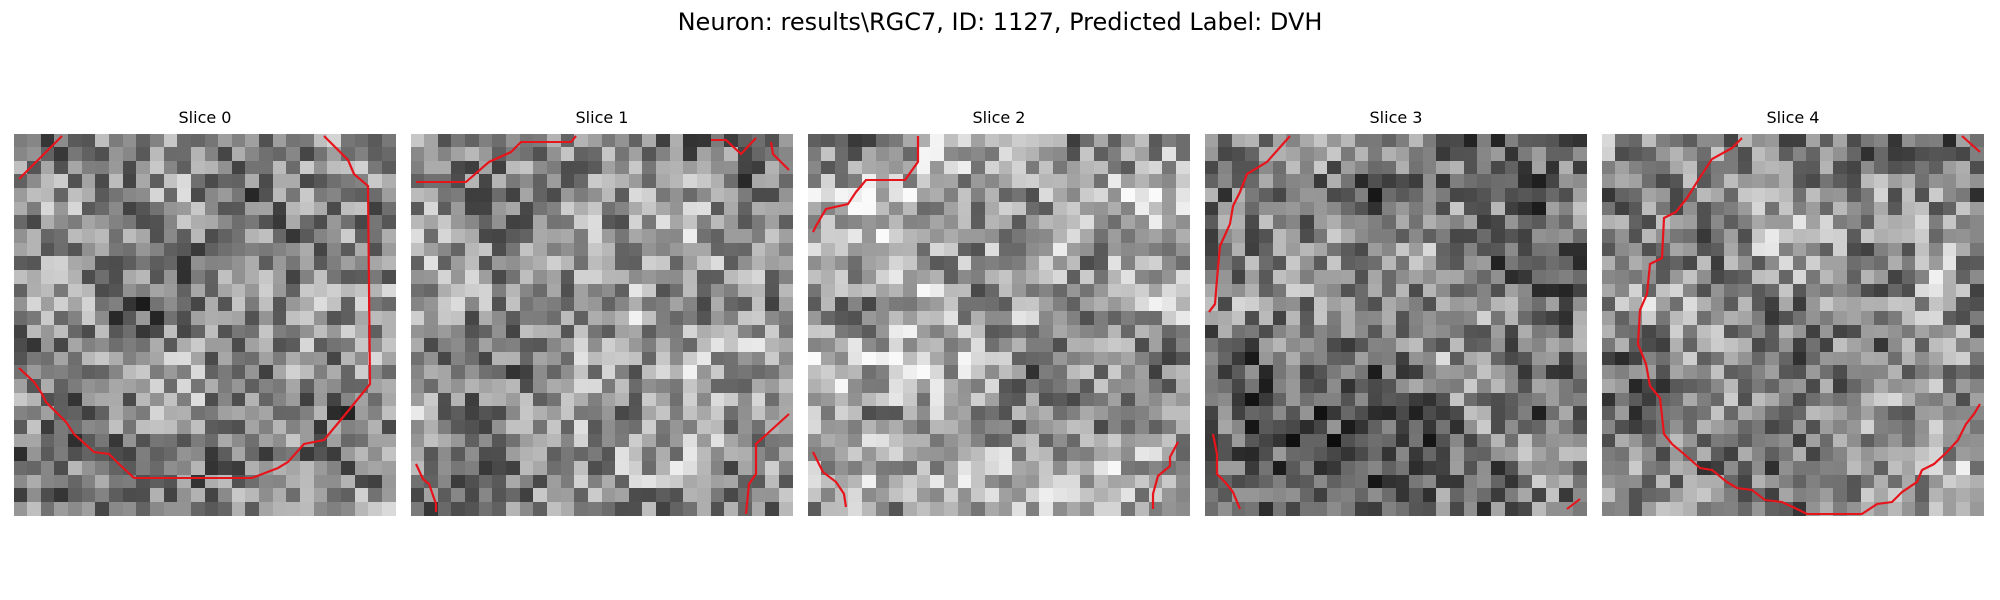 The width and height of the screenshot is (2000, 600). I want to click on slice-panel-1: Slice 1, so click(602, 312).